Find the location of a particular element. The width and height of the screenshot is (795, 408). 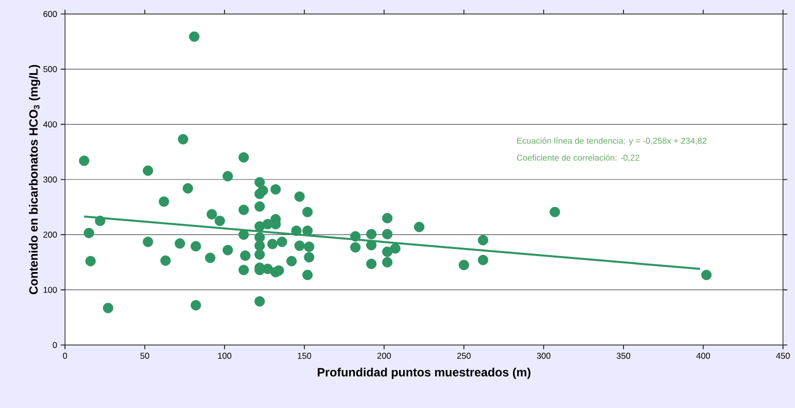

y-tick-label: 300 is located at coordinates (50, 179).